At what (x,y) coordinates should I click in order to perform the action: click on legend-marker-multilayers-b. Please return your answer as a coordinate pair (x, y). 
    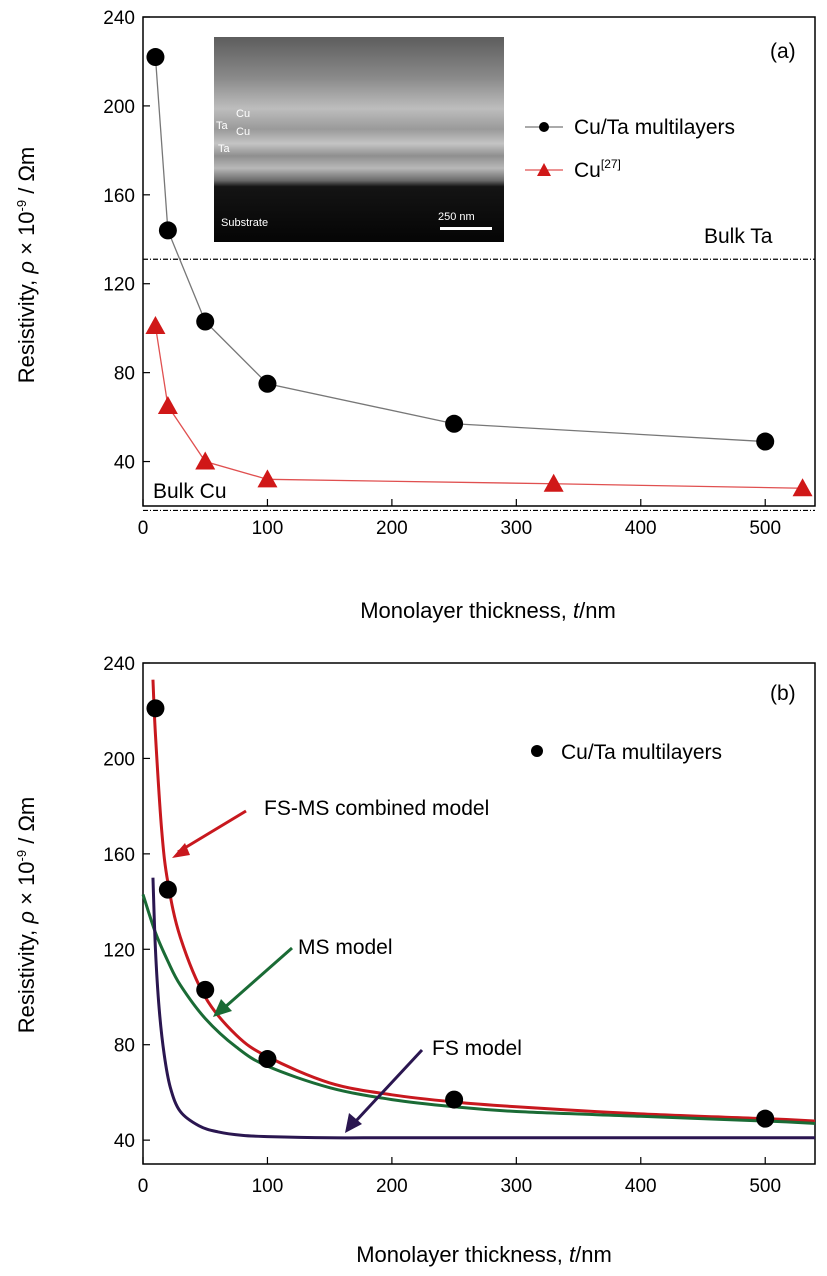
    Looking at the image, I should click on (537, 751).